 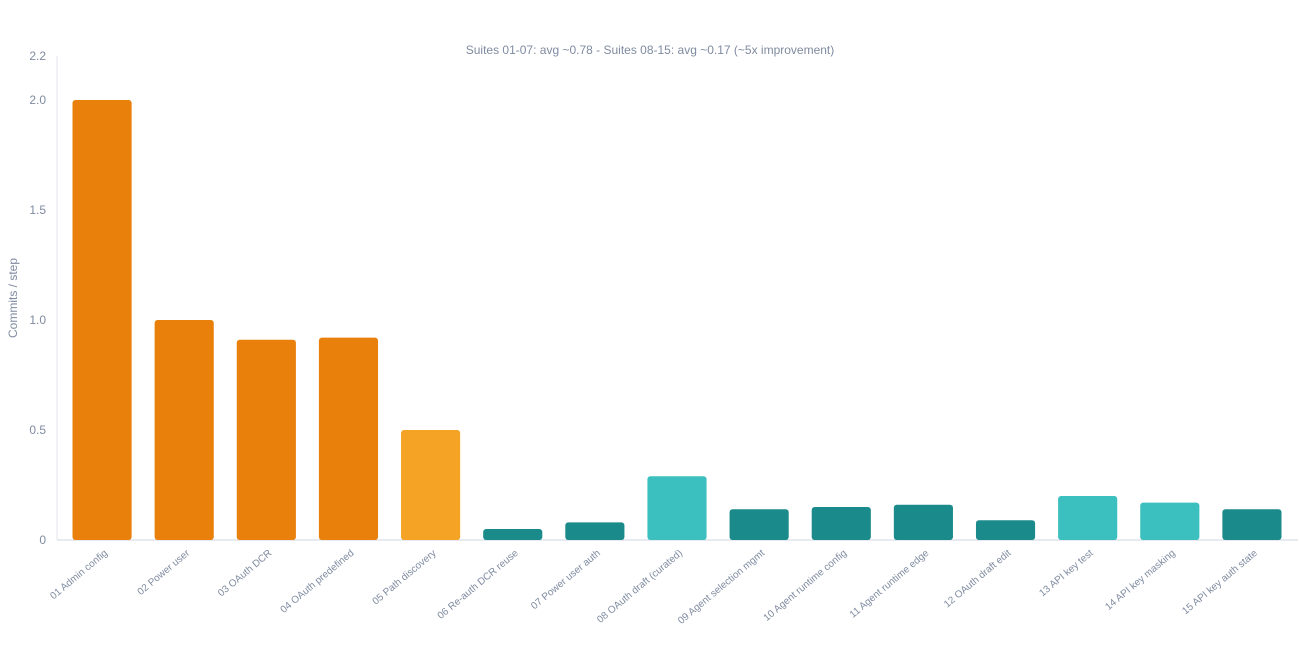 What do you see at coordinates (318, 582) in the screenshot?
I see `x-tick-label: 04 OAuth predefined` at bounding box center [318, 582].